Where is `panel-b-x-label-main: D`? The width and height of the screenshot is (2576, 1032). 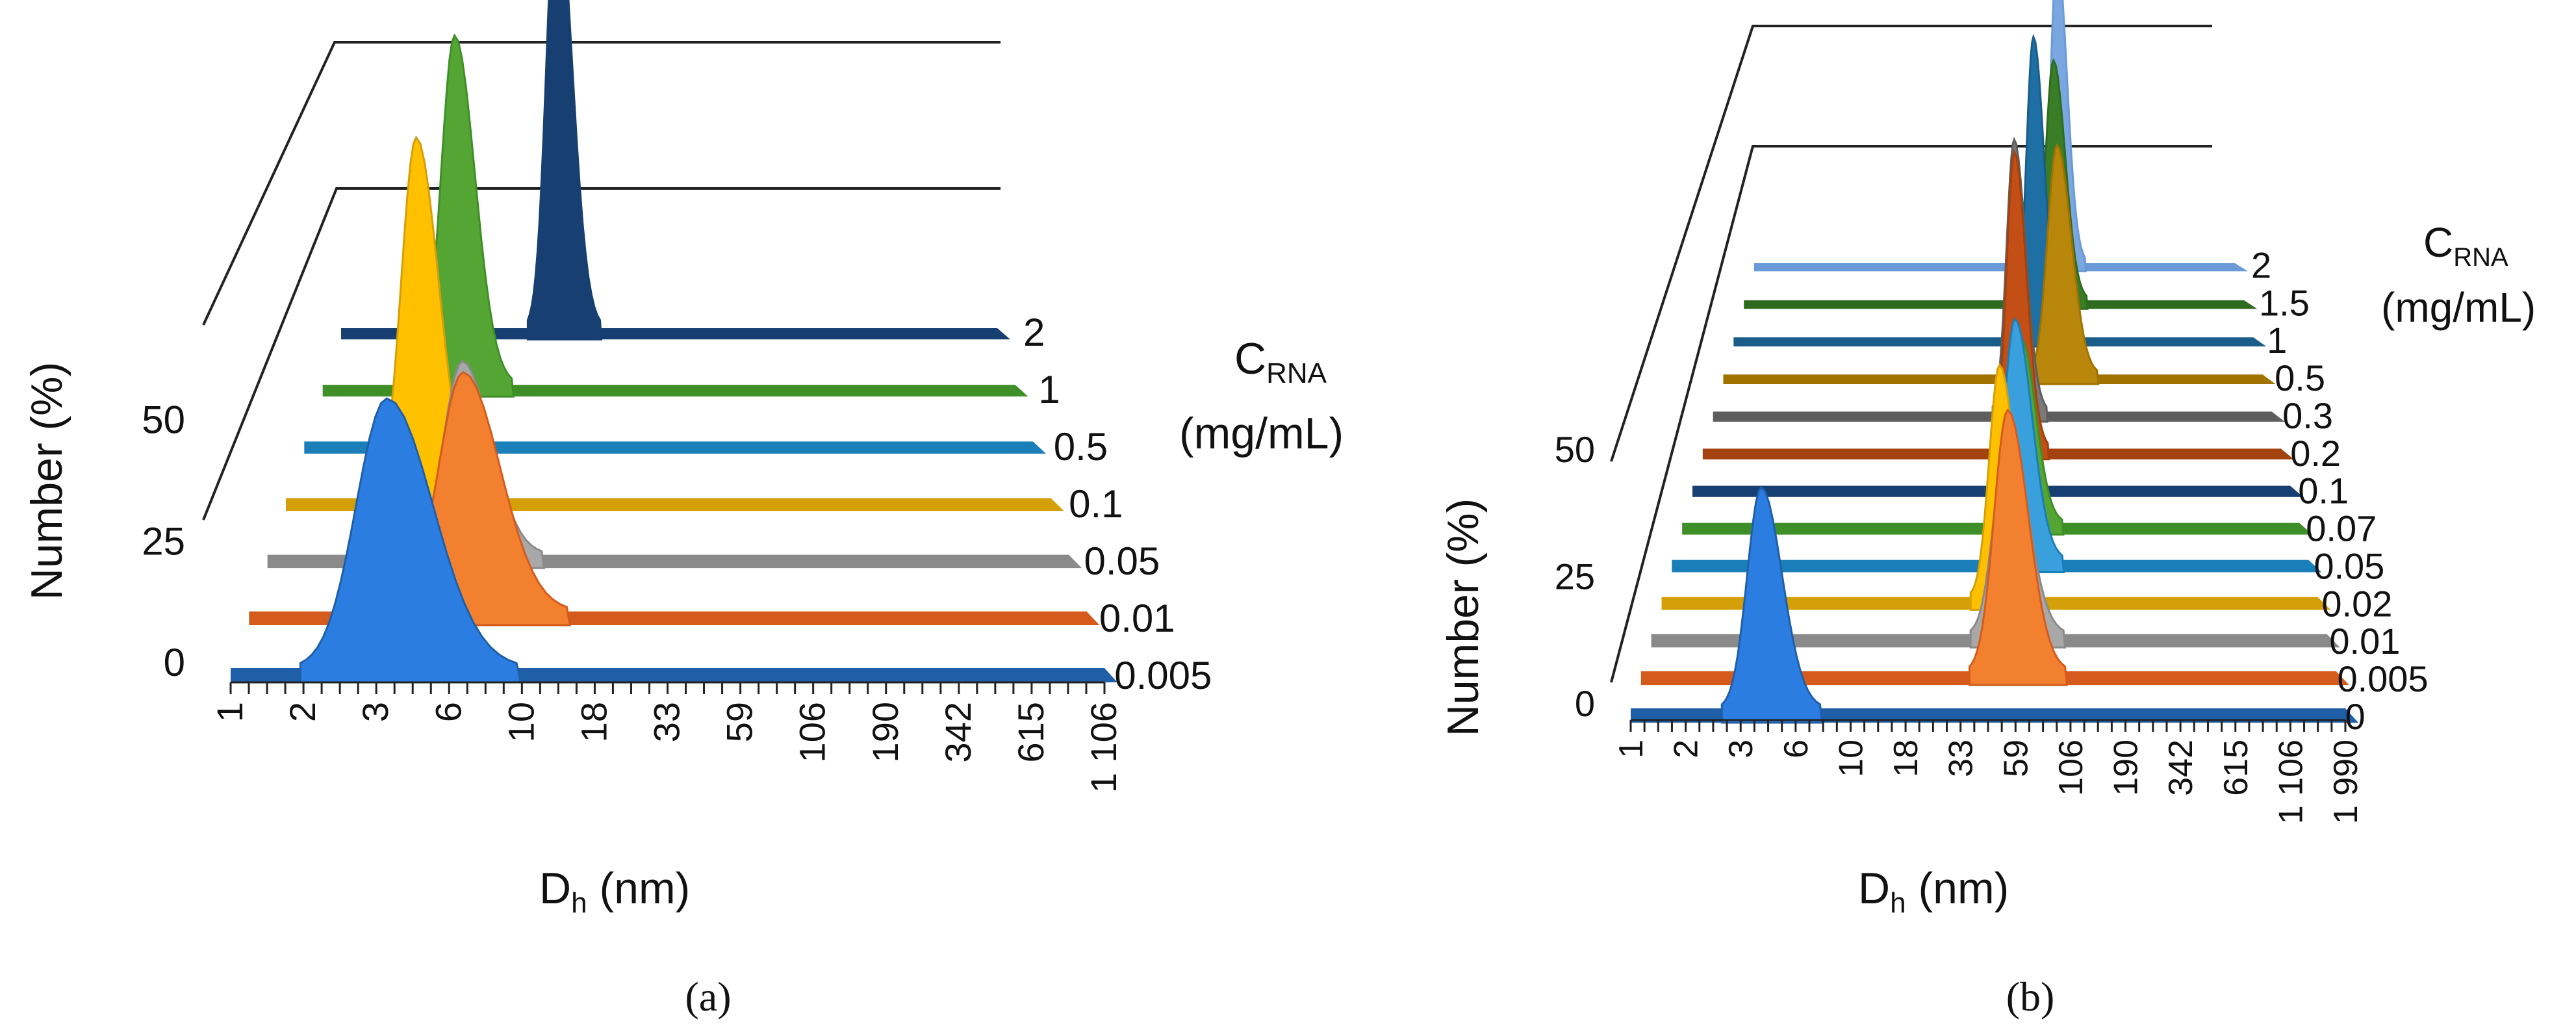 panel-b-x-label-main: D is located at coordinates (1874, 888).